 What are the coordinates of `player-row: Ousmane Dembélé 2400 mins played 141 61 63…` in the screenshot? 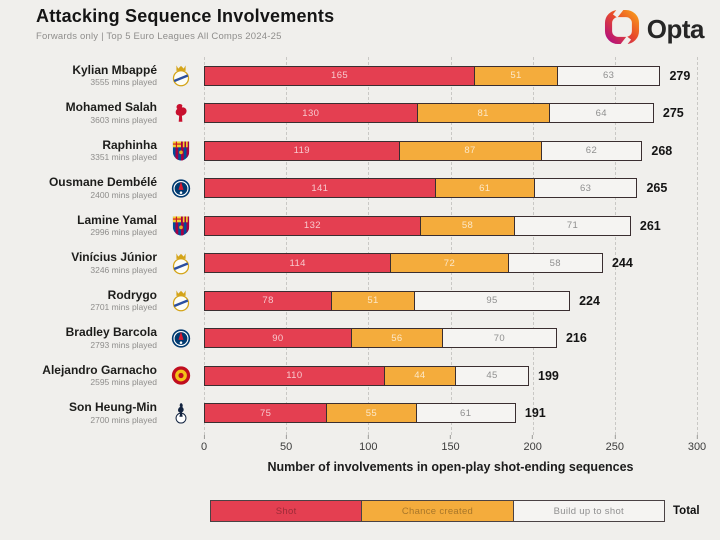 It's located at (360, 189).